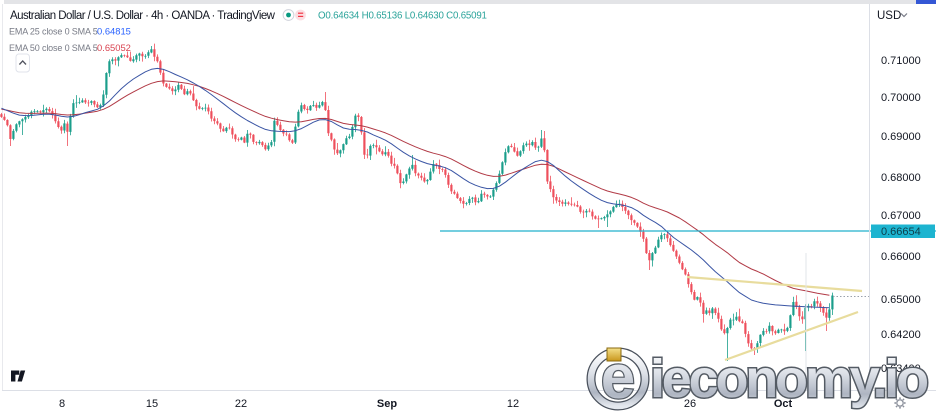  I want to click on svg-text: 0.71000, so click(901, 61).